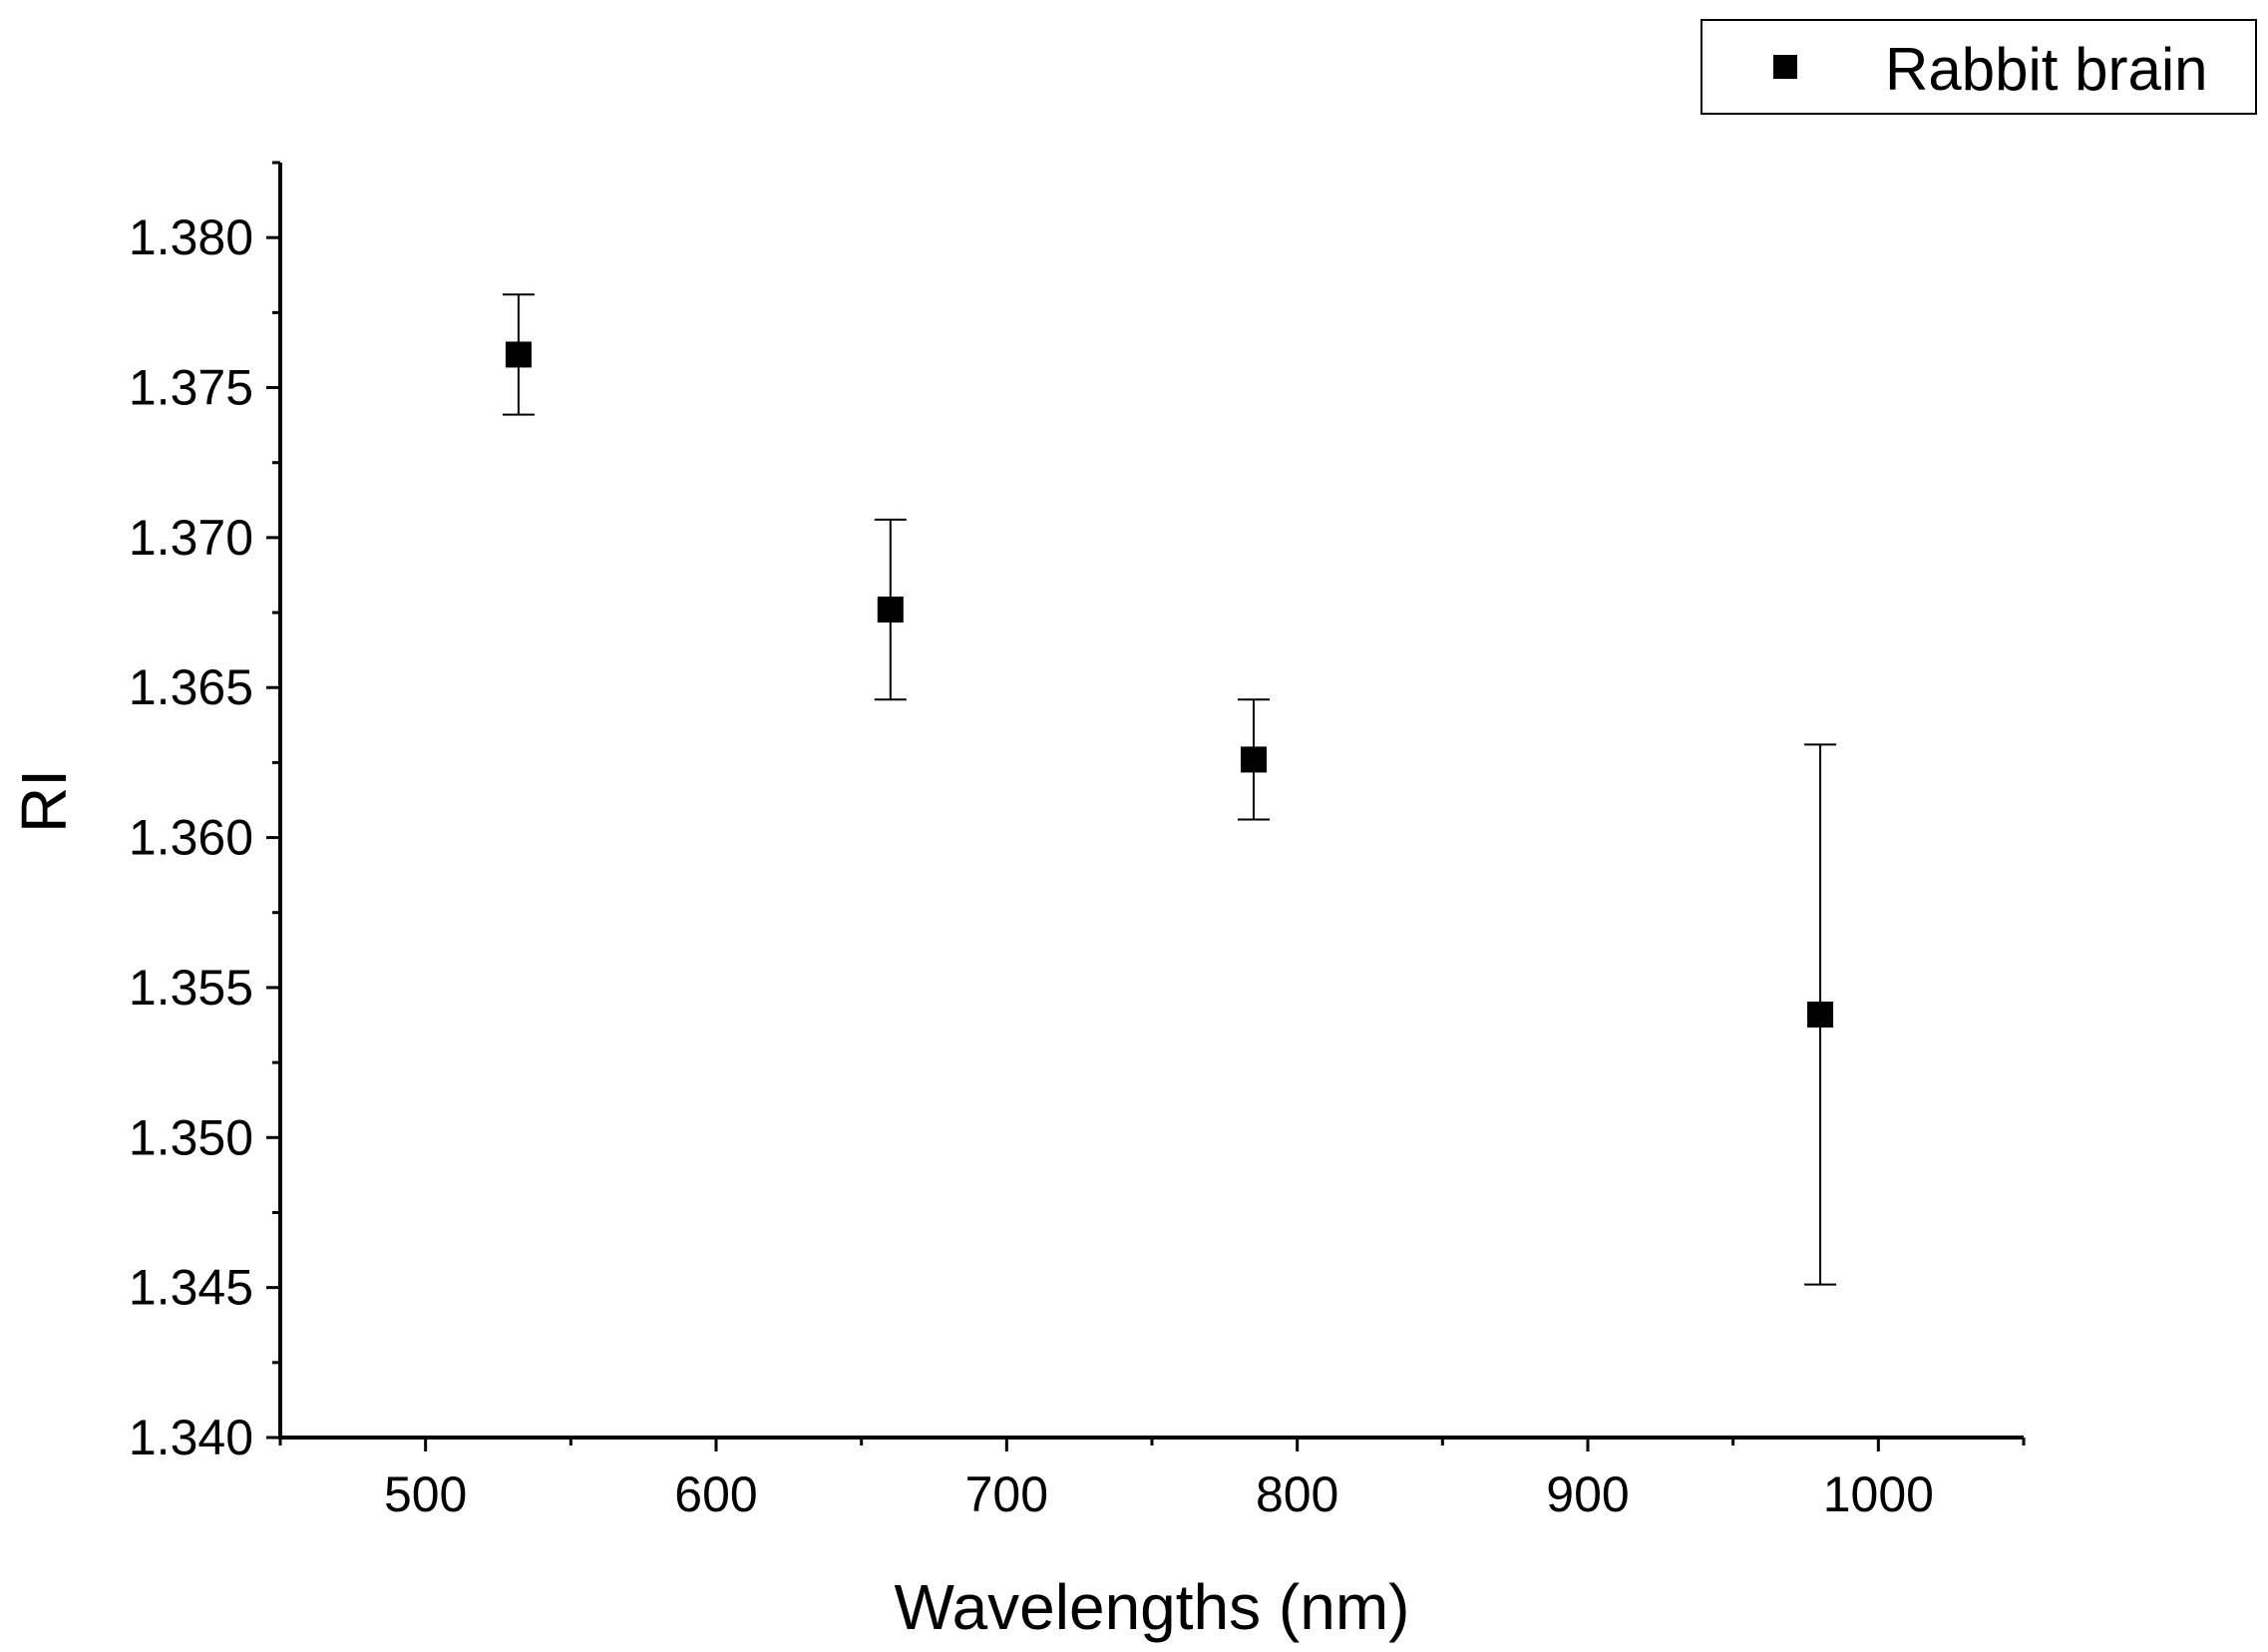  What do you see at coordinates (191, 1437) in the screenshot?
I see `y-tick-label: 1.340` at bounding box center [191, 1437].